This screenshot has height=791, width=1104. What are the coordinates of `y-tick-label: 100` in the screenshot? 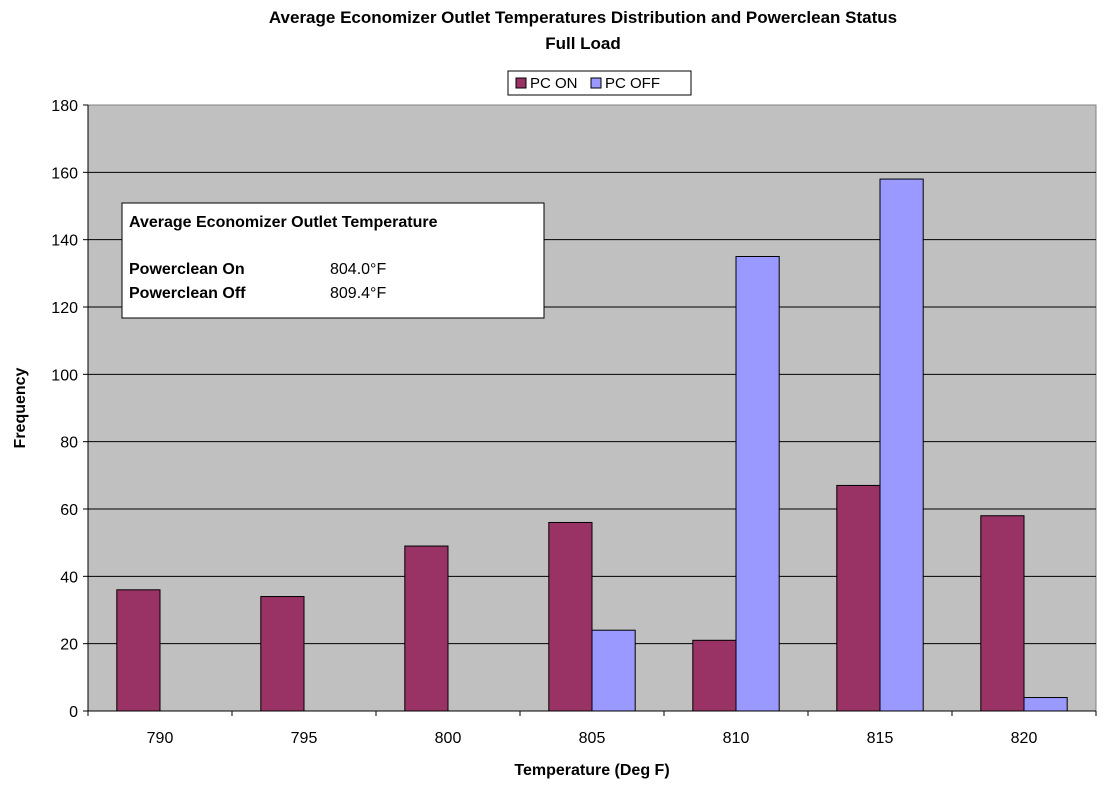 It's located at (64, 375).